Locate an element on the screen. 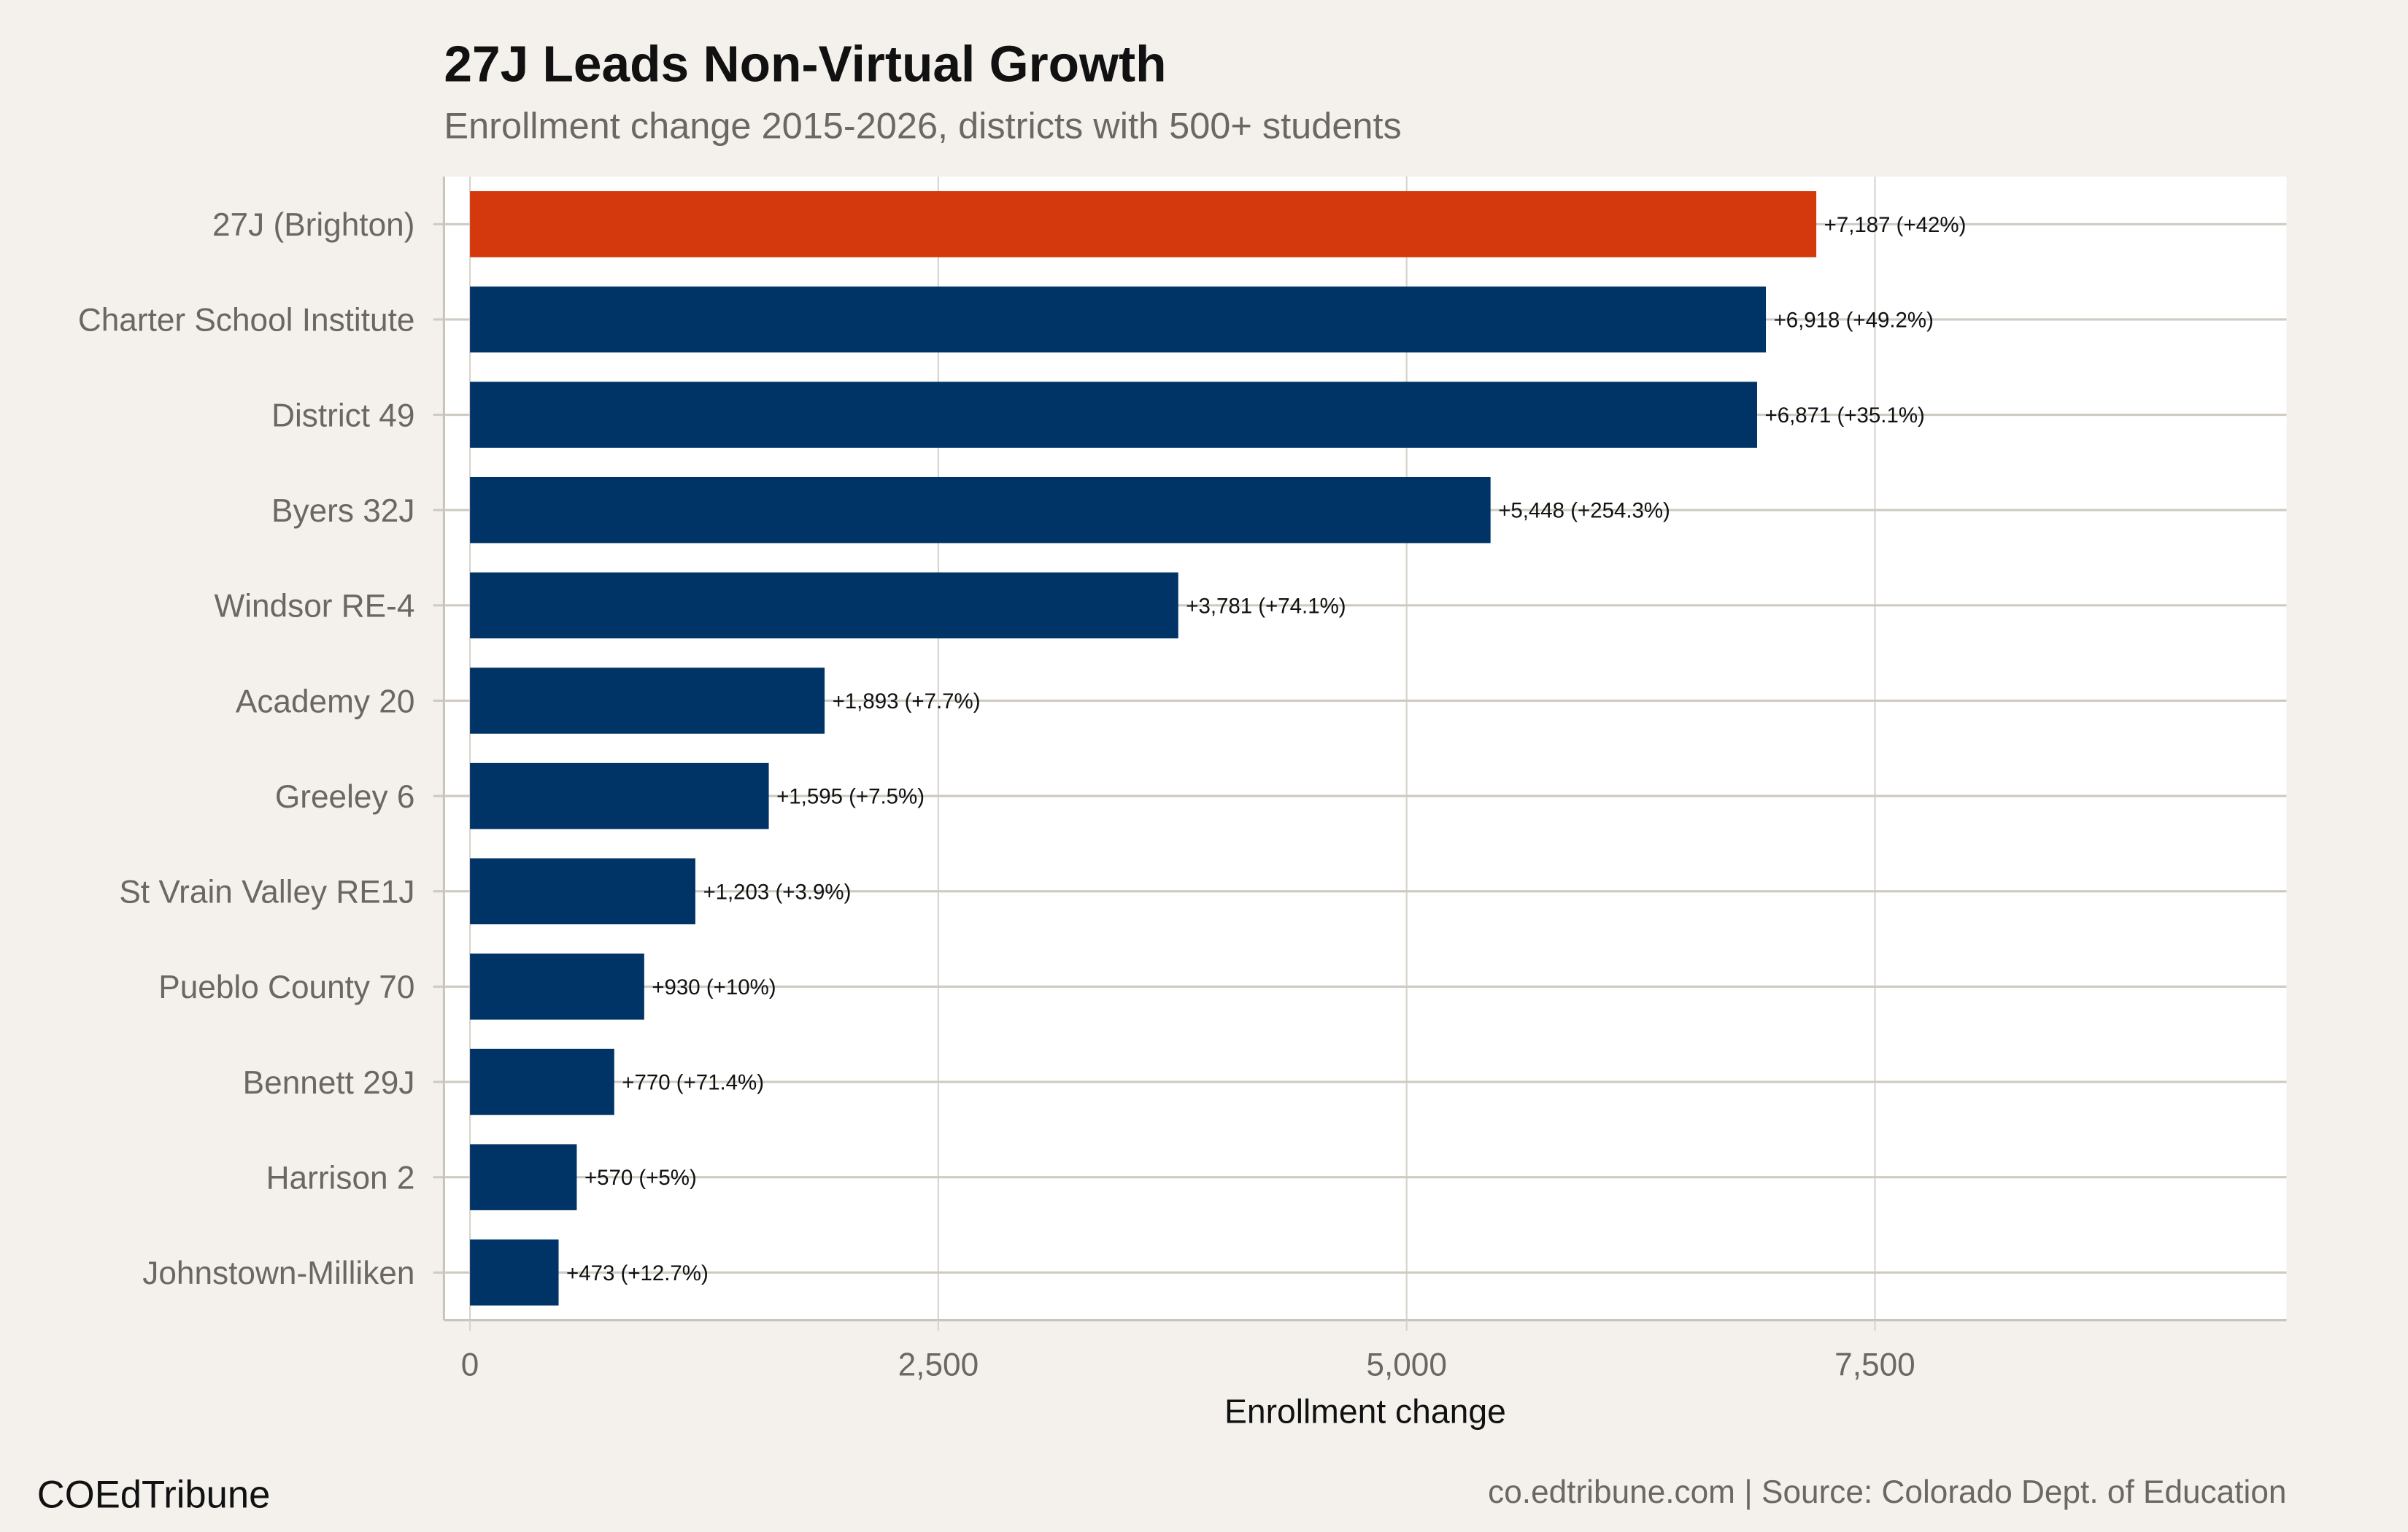  y-tick-label: Johnstown-Milliken is located at coordinates (278, 1273).